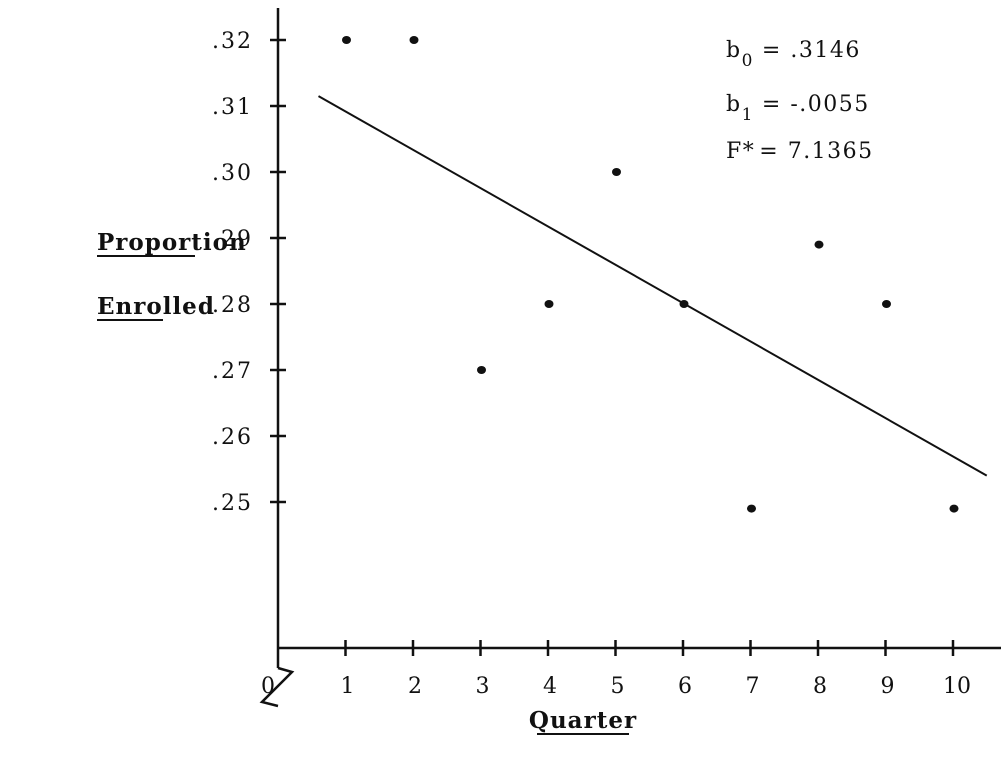 Image resolution: width=1001 pixels, height=765 pixels. What do you see at coordinates (798, 108) in the screenshot?
I see `b1-annotation: b1 = -.0055` at bounding box center [798, 108].